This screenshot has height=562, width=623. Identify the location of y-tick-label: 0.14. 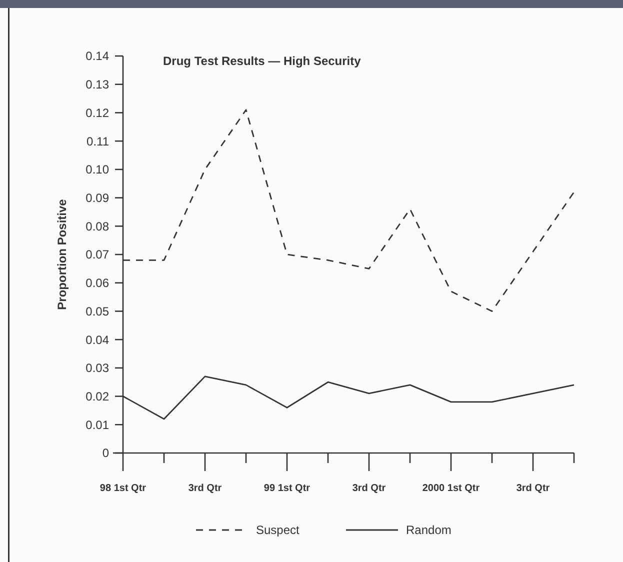
(98, 56).